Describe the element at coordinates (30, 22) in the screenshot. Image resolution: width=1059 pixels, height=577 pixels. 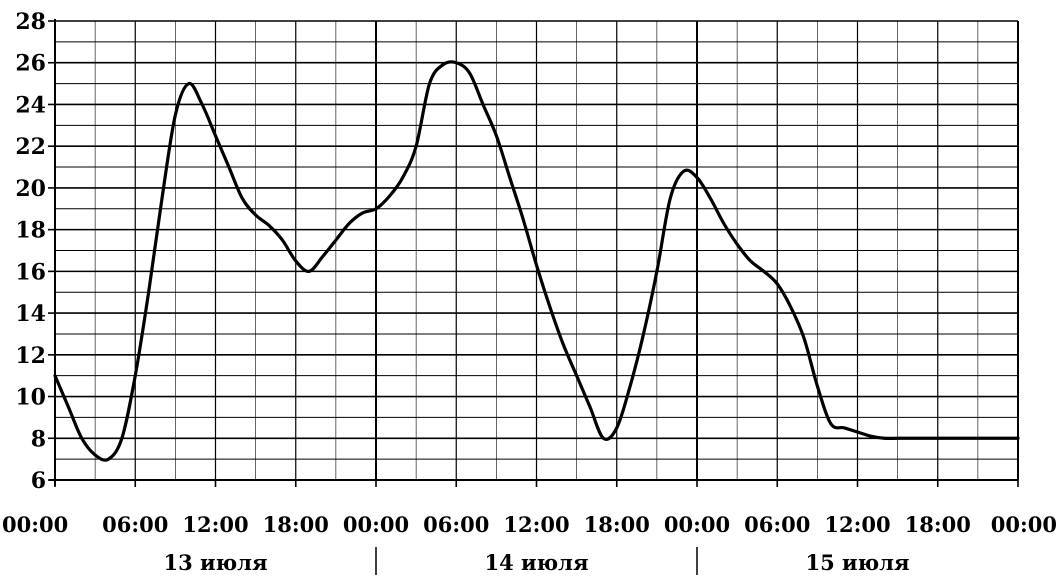
I see `y-tick-label: 28` at that location.